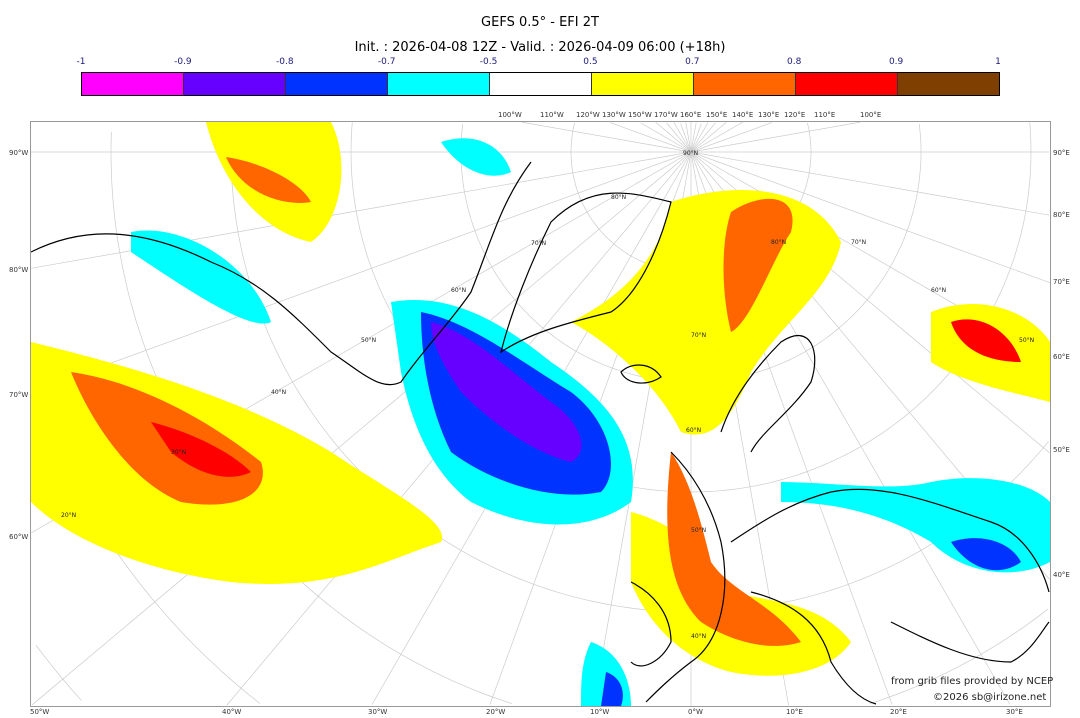 This screenshot has width=1080, height=718. I want to click on axis-label: 50°W, so click(40, 712).